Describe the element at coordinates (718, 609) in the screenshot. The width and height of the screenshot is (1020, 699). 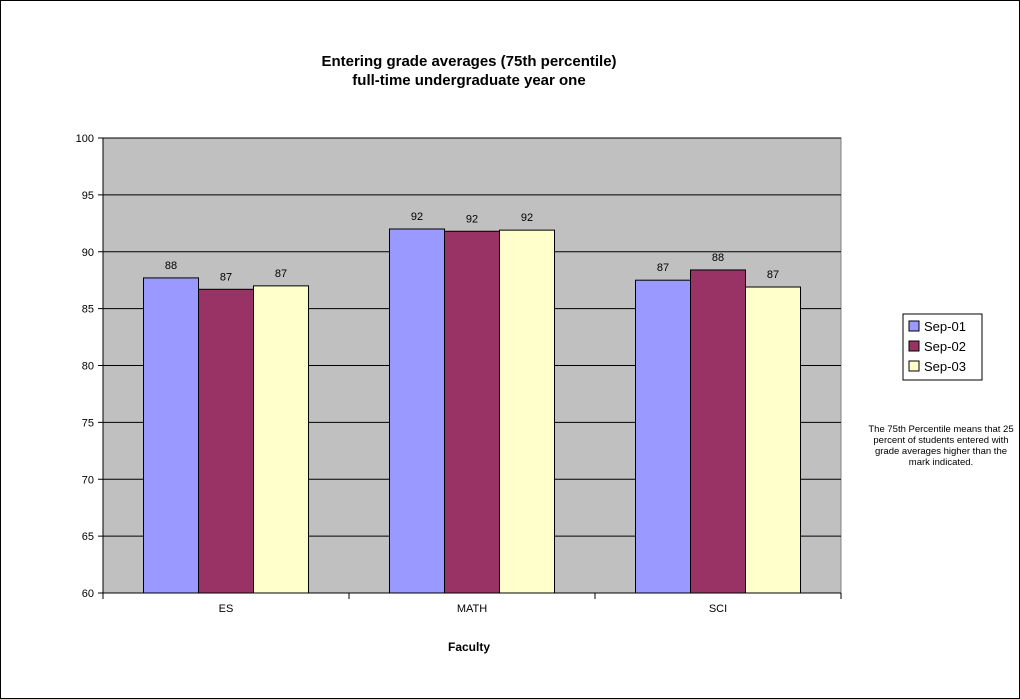
I see `x-tick-label-sci: SCI` at that location.